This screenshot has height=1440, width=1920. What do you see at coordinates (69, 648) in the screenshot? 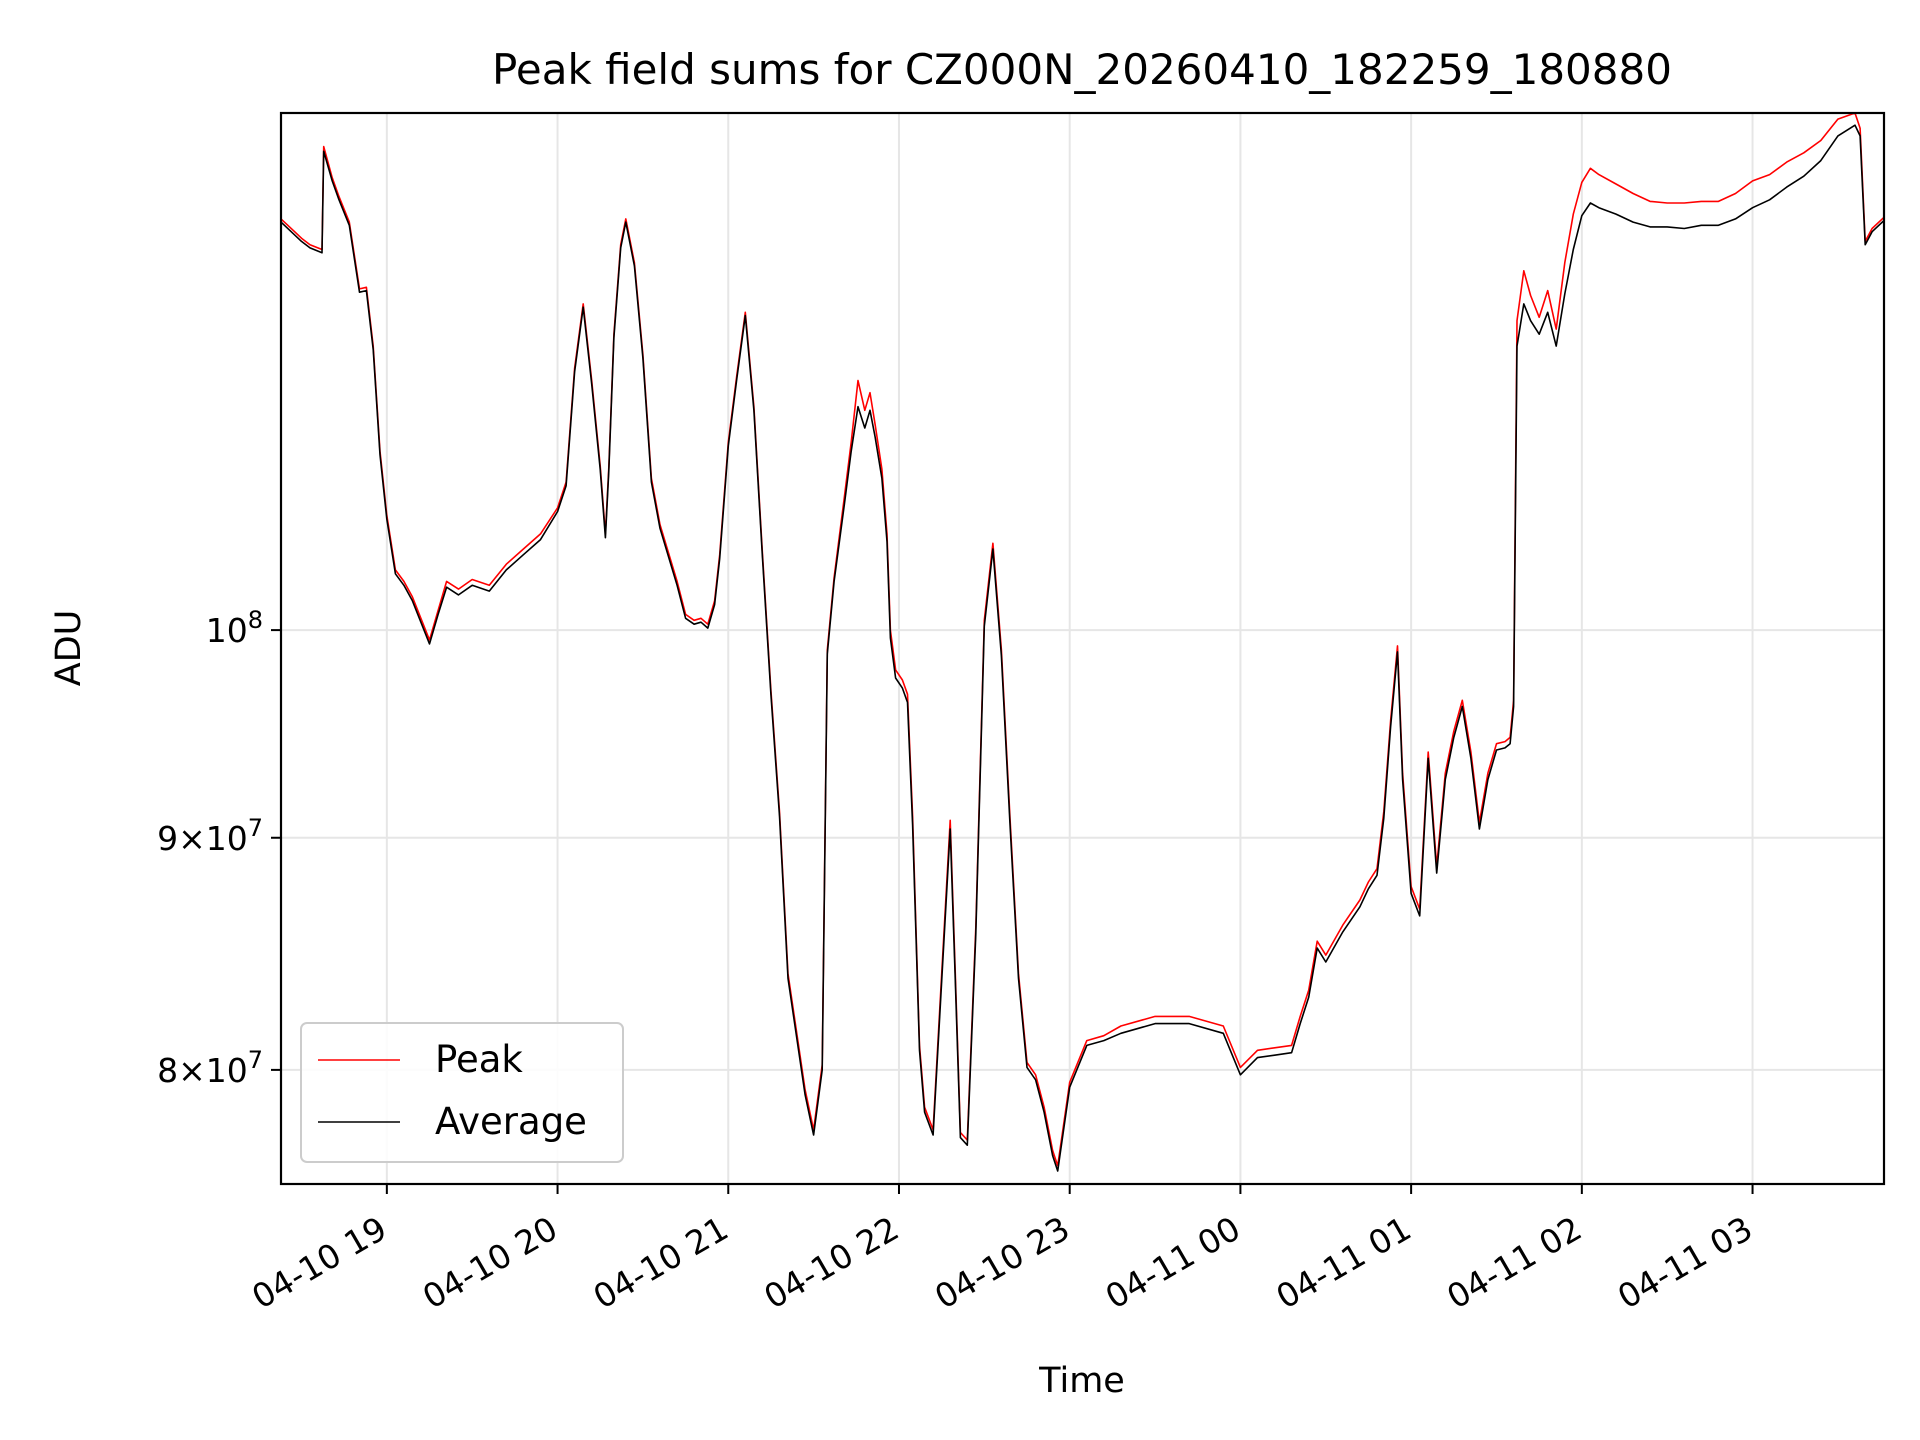
I see `y-axis-label: ADU` at bounding box center [69, 648].